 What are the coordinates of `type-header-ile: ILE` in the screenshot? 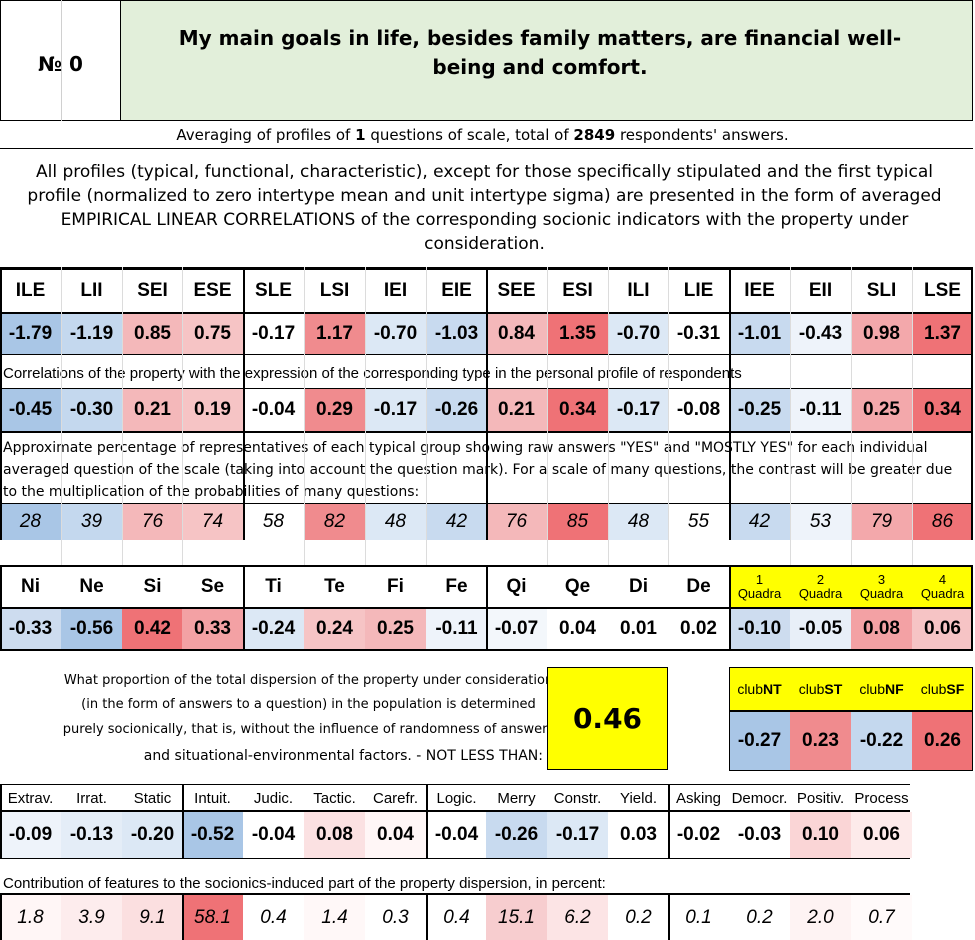 It's located at (30, 290).